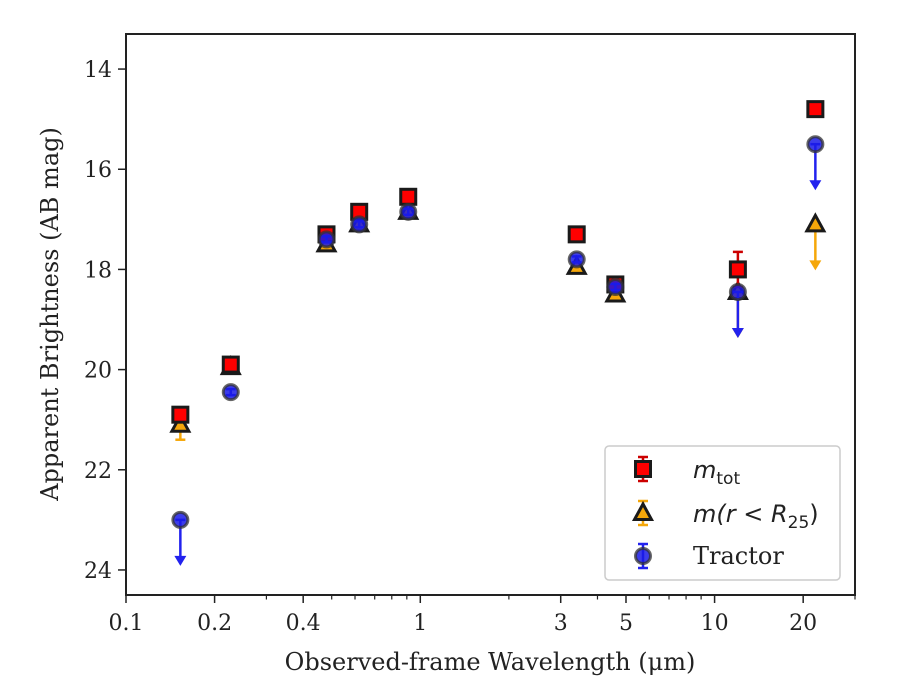  I want to click on legend-marker-square, so click(643, 469).